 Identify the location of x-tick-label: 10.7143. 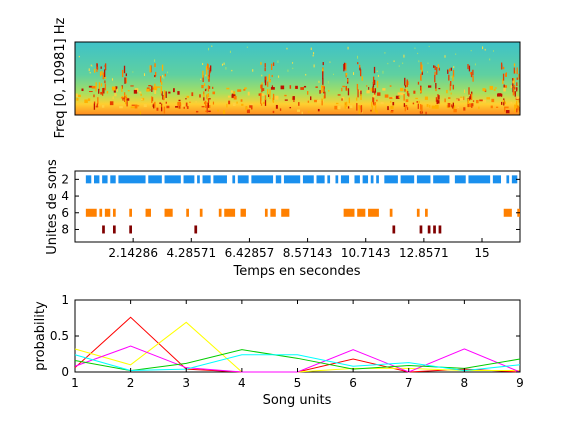
(366, 253).